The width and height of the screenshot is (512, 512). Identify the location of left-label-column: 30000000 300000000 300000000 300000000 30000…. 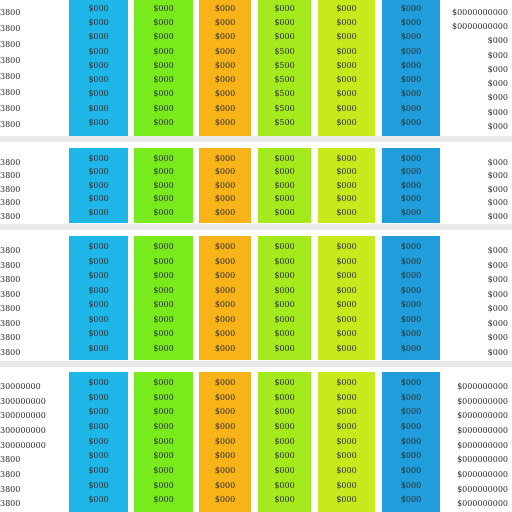
(32, 442).